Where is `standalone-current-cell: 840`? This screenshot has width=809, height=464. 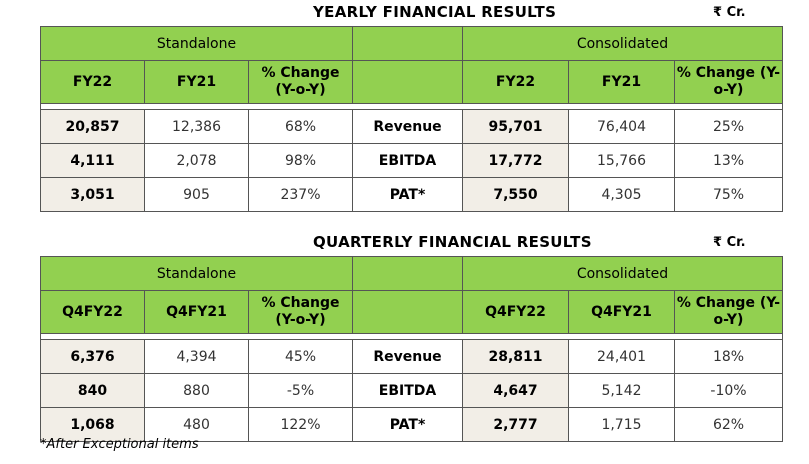
standalone-current-cell: 840 is located at coordinates (92, 390).